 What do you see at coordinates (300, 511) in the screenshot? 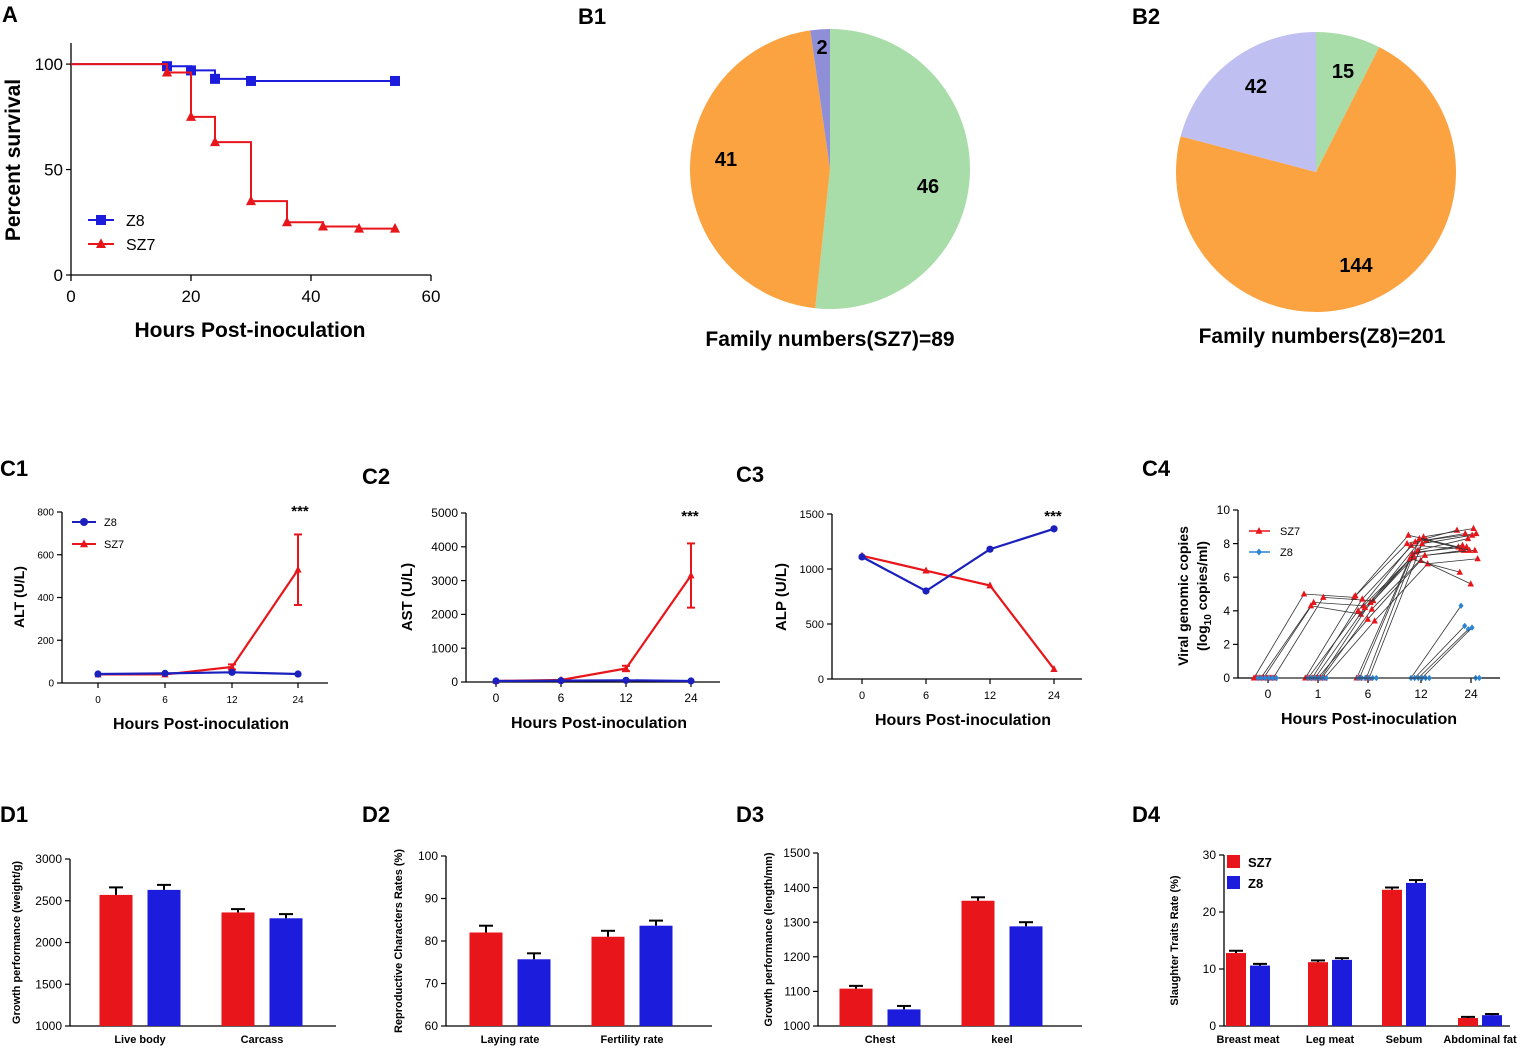
I see `c1-significance: ***` at bounding box center [300, 511].